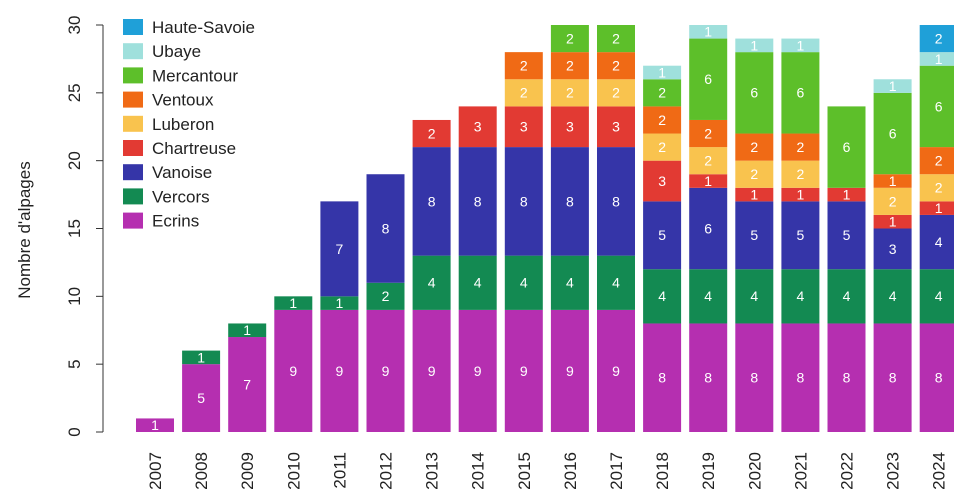 The image size is (954, 503). I want to click on bar-stack-2020: 8 4 5 1 2 2 6 1, so click(754, 234).